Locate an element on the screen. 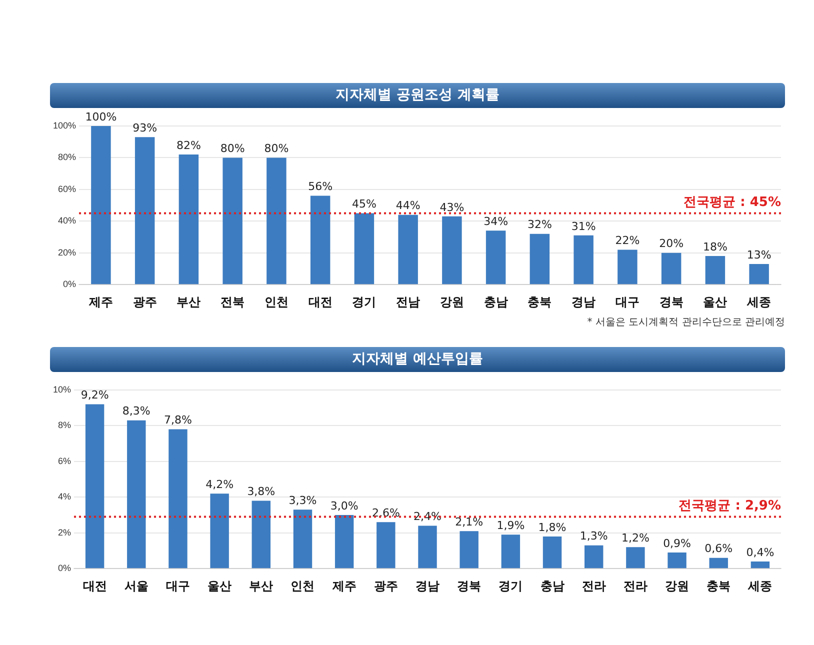 Image resolution: width=814 pixels, height=645 pixels. data-label: 3,0% is located at coordinates (344, 505).